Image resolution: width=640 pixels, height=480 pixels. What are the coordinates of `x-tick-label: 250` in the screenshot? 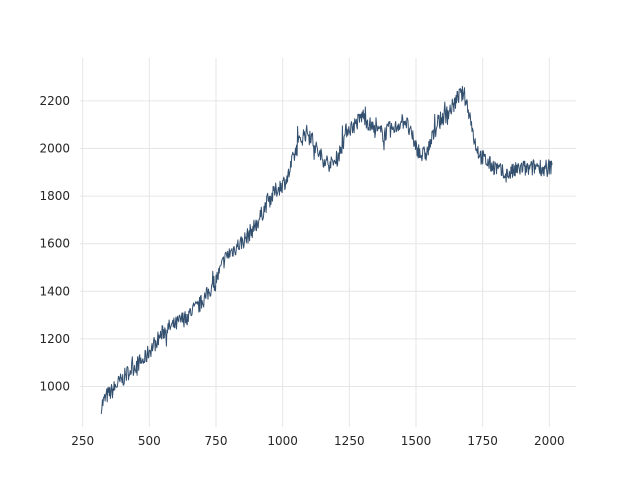 It's located at (82, 441).